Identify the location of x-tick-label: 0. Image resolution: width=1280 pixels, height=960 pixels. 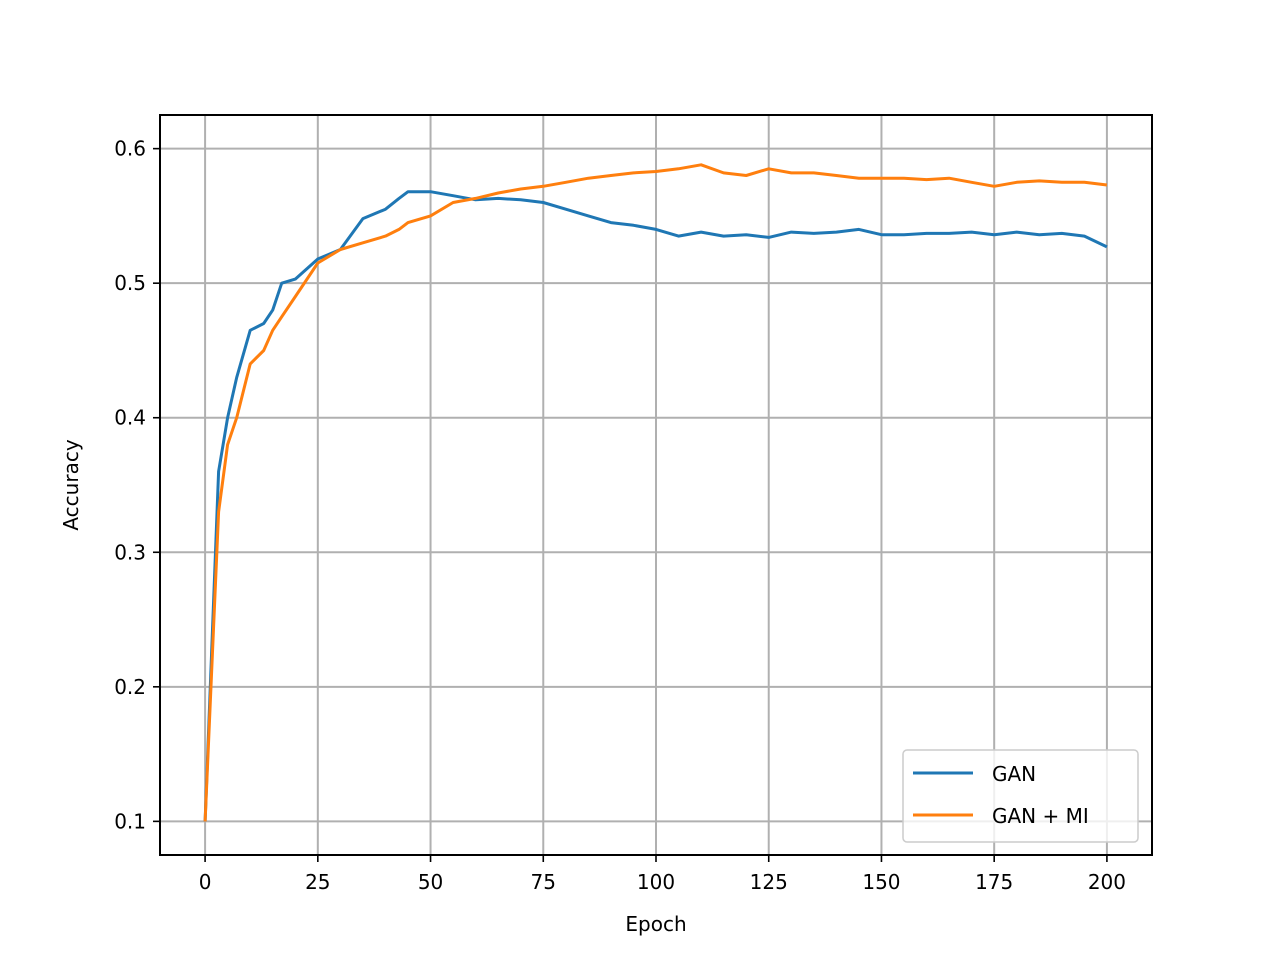
(205, 882).